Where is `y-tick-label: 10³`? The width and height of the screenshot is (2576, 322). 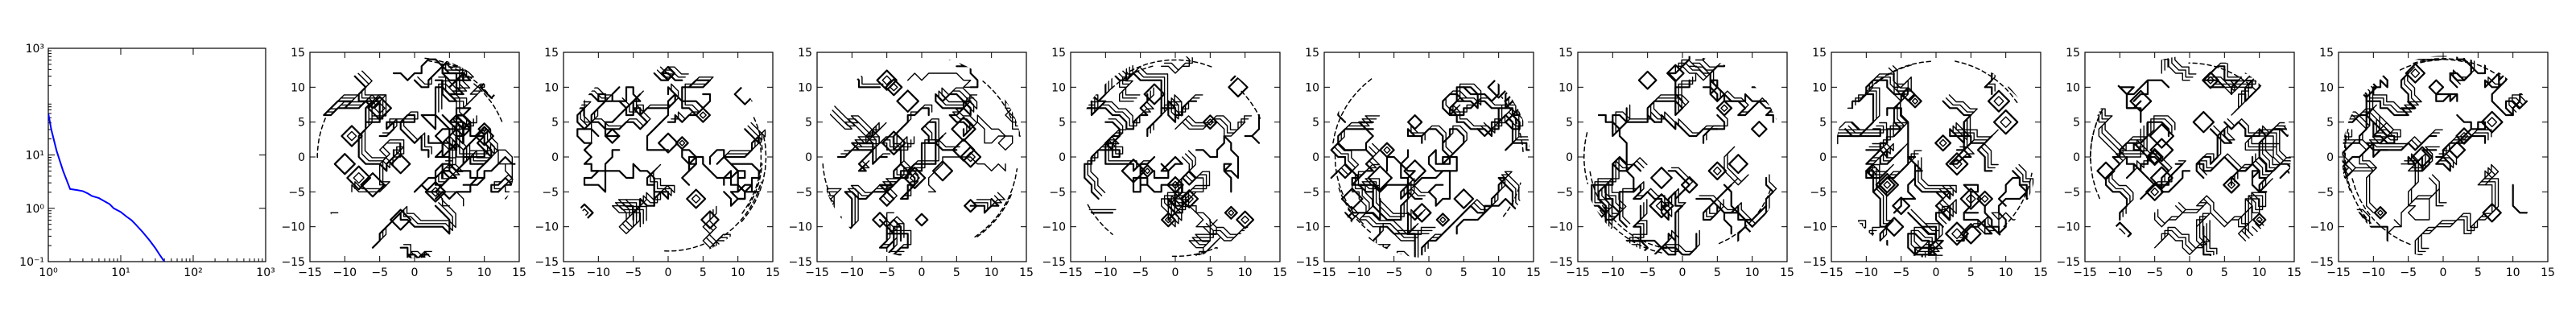 y-tick-label: 10³ is located at coordinates (35, 49).